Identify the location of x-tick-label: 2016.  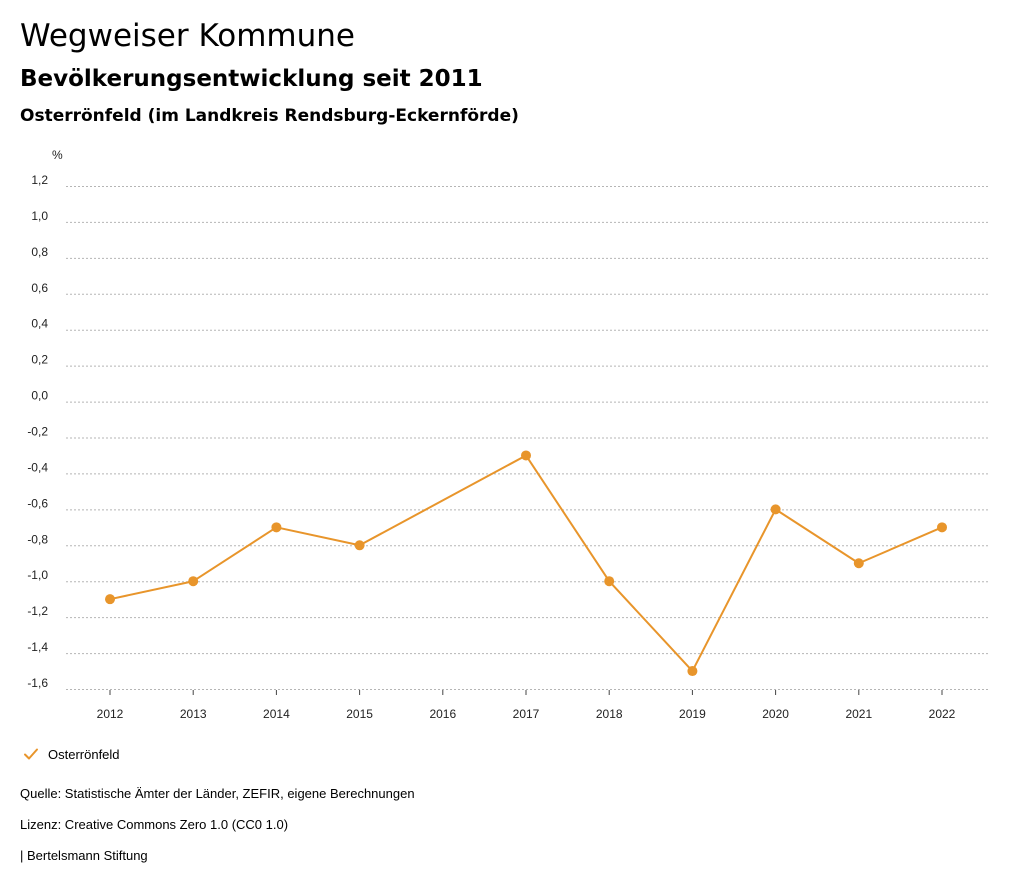
(442, 714).